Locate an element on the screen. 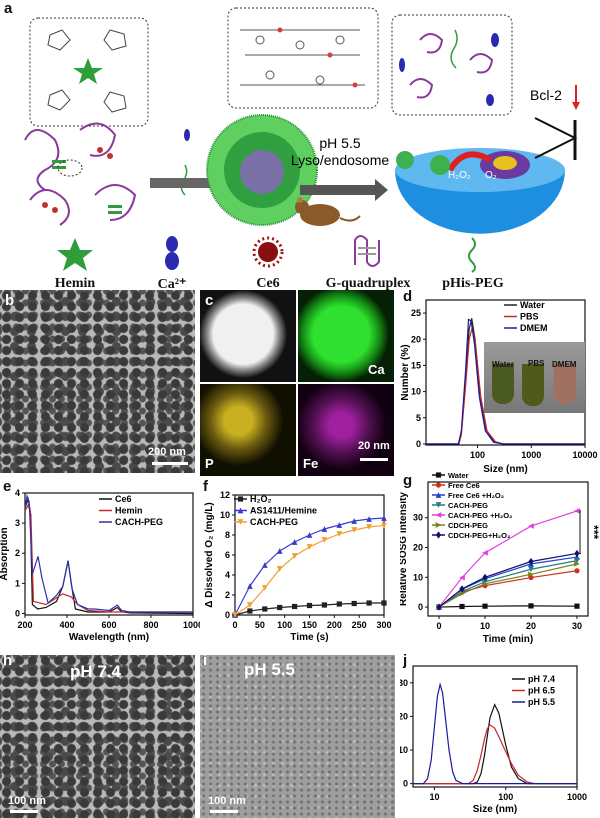 The height and width of the screenshot is (818, 600). x-axis-label: Wavelength (nm) is located at coordinates (109, 637).